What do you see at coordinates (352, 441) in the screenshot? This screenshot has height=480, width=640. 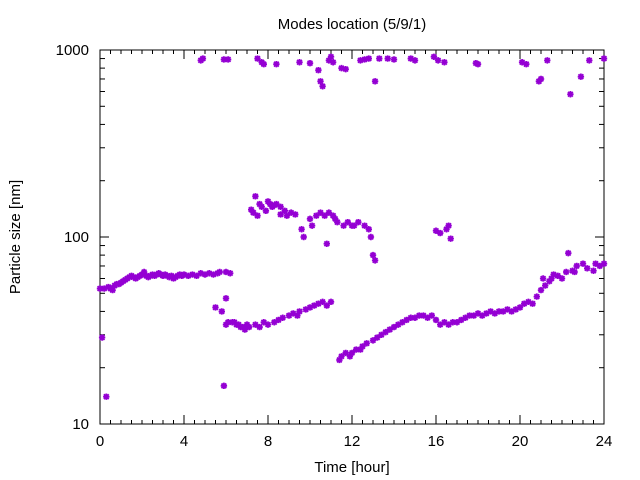 I see `x-tick-label: 12` at bounding box center [352, 441].